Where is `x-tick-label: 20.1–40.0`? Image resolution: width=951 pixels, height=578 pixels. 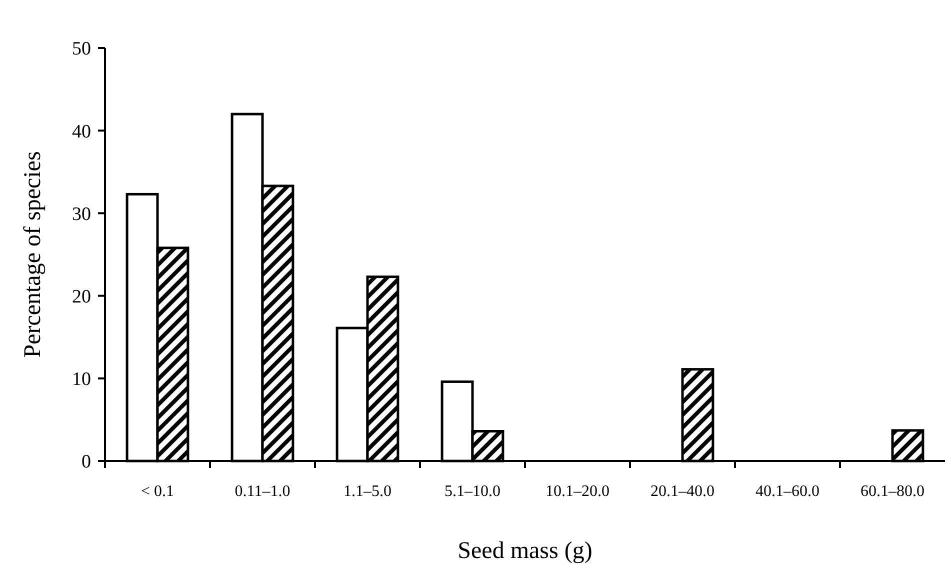 x-tick-label: 20.1–40.0 is located at coordinates (682, 491).